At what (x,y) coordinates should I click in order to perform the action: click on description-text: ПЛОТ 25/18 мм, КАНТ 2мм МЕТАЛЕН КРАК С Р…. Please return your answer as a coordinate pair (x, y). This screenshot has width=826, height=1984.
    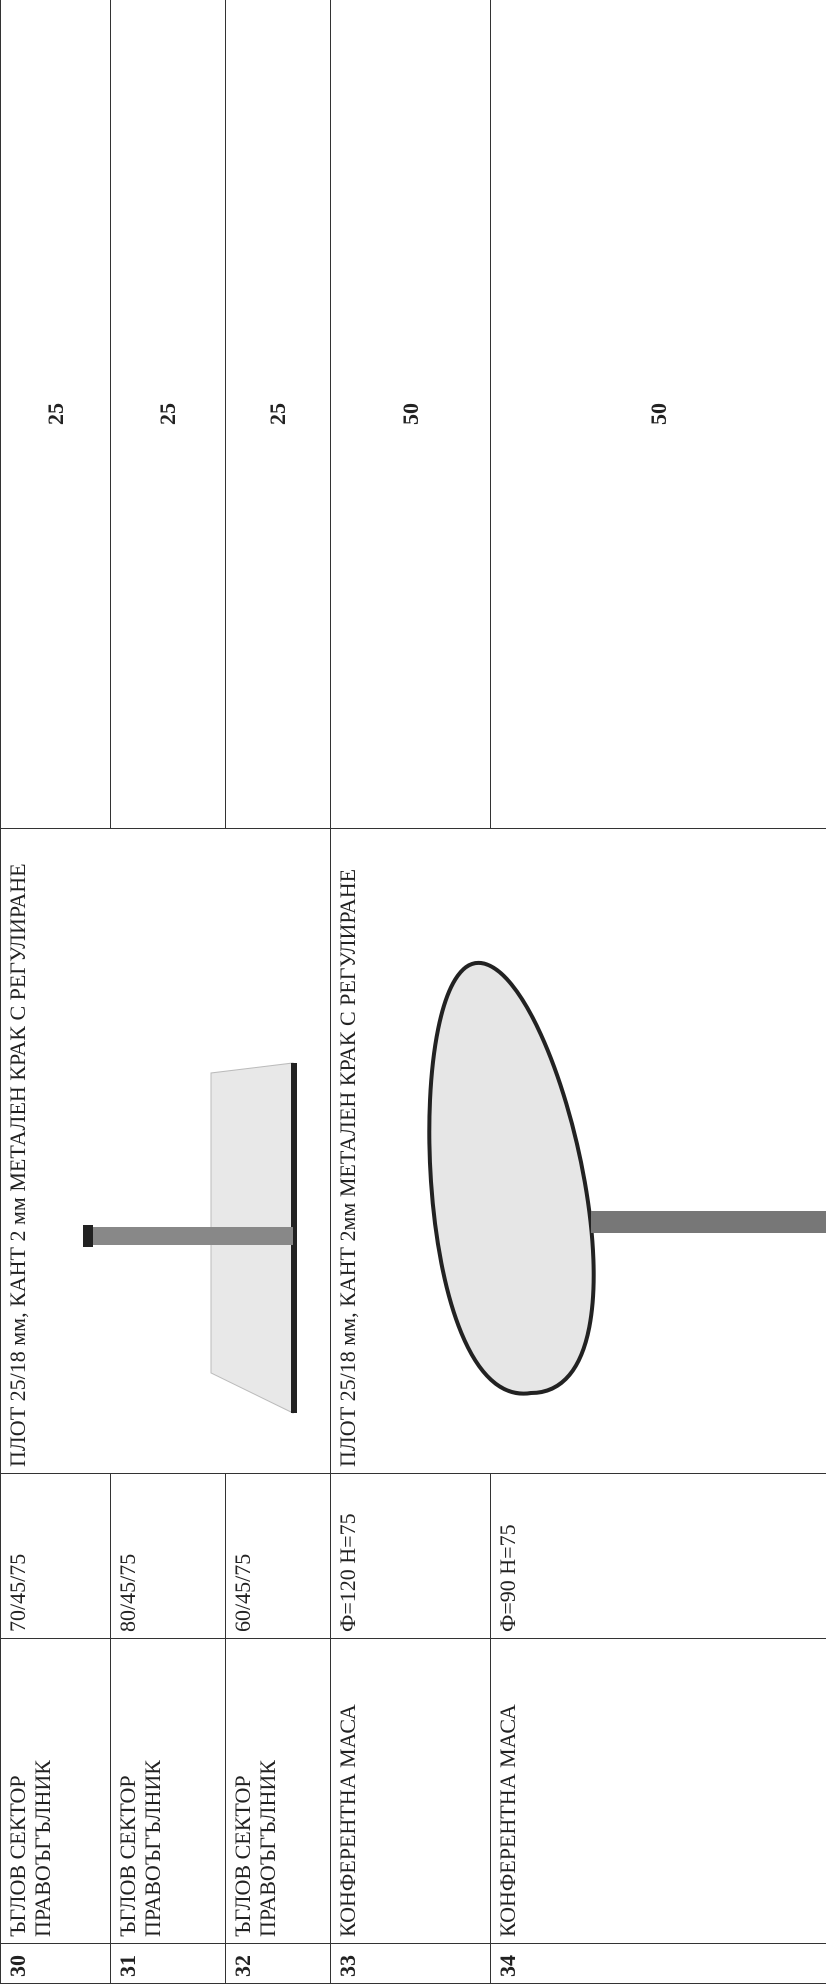
    Looking at the image, I should click on (347, 1167).